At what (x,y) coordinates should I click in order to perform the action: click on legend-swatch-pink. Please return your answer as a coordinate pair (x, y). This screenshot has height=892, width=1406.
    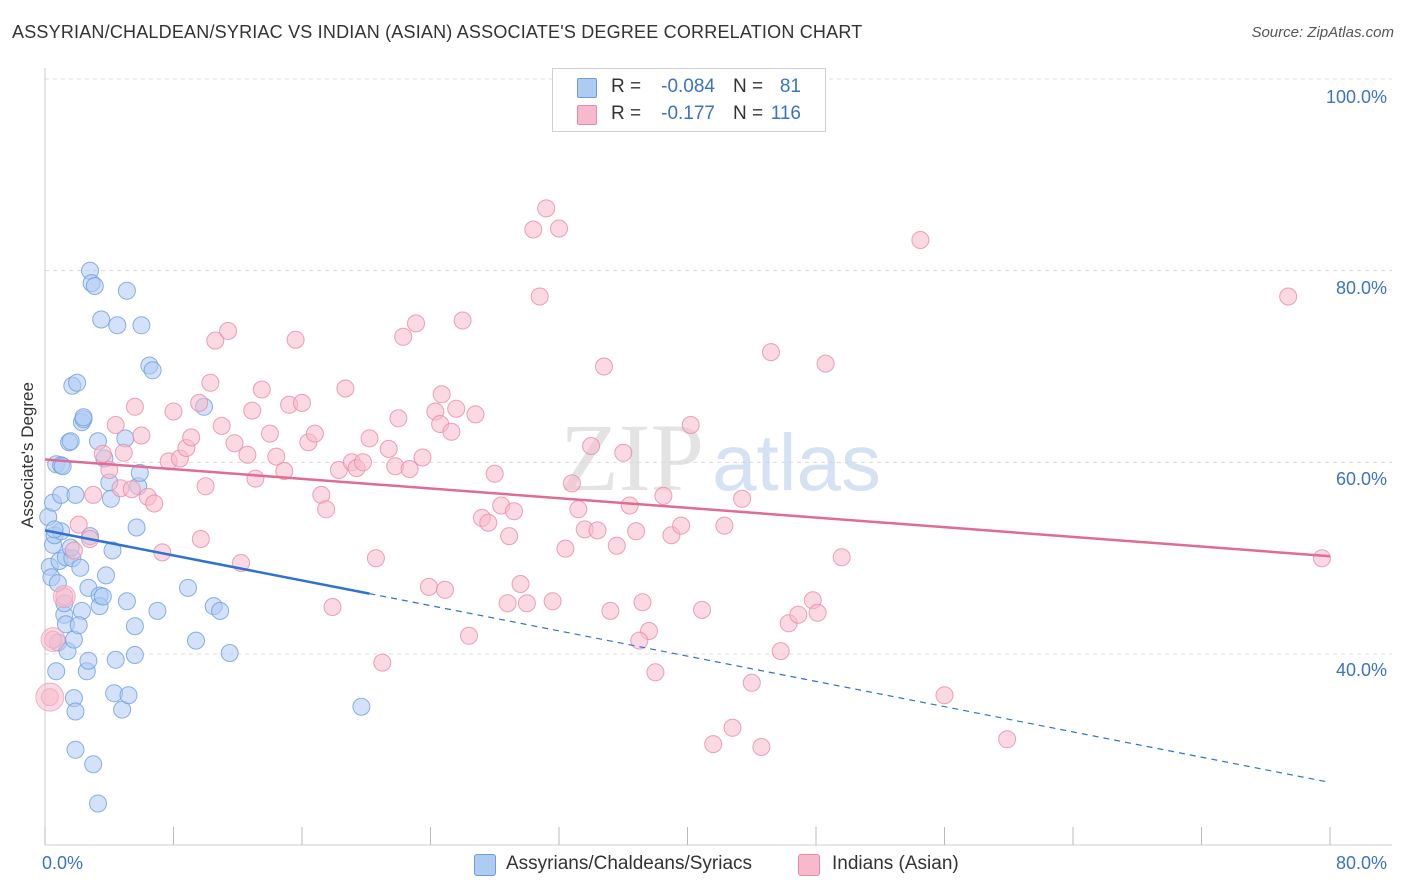
    Looking at the image, I should click on (587, 115).